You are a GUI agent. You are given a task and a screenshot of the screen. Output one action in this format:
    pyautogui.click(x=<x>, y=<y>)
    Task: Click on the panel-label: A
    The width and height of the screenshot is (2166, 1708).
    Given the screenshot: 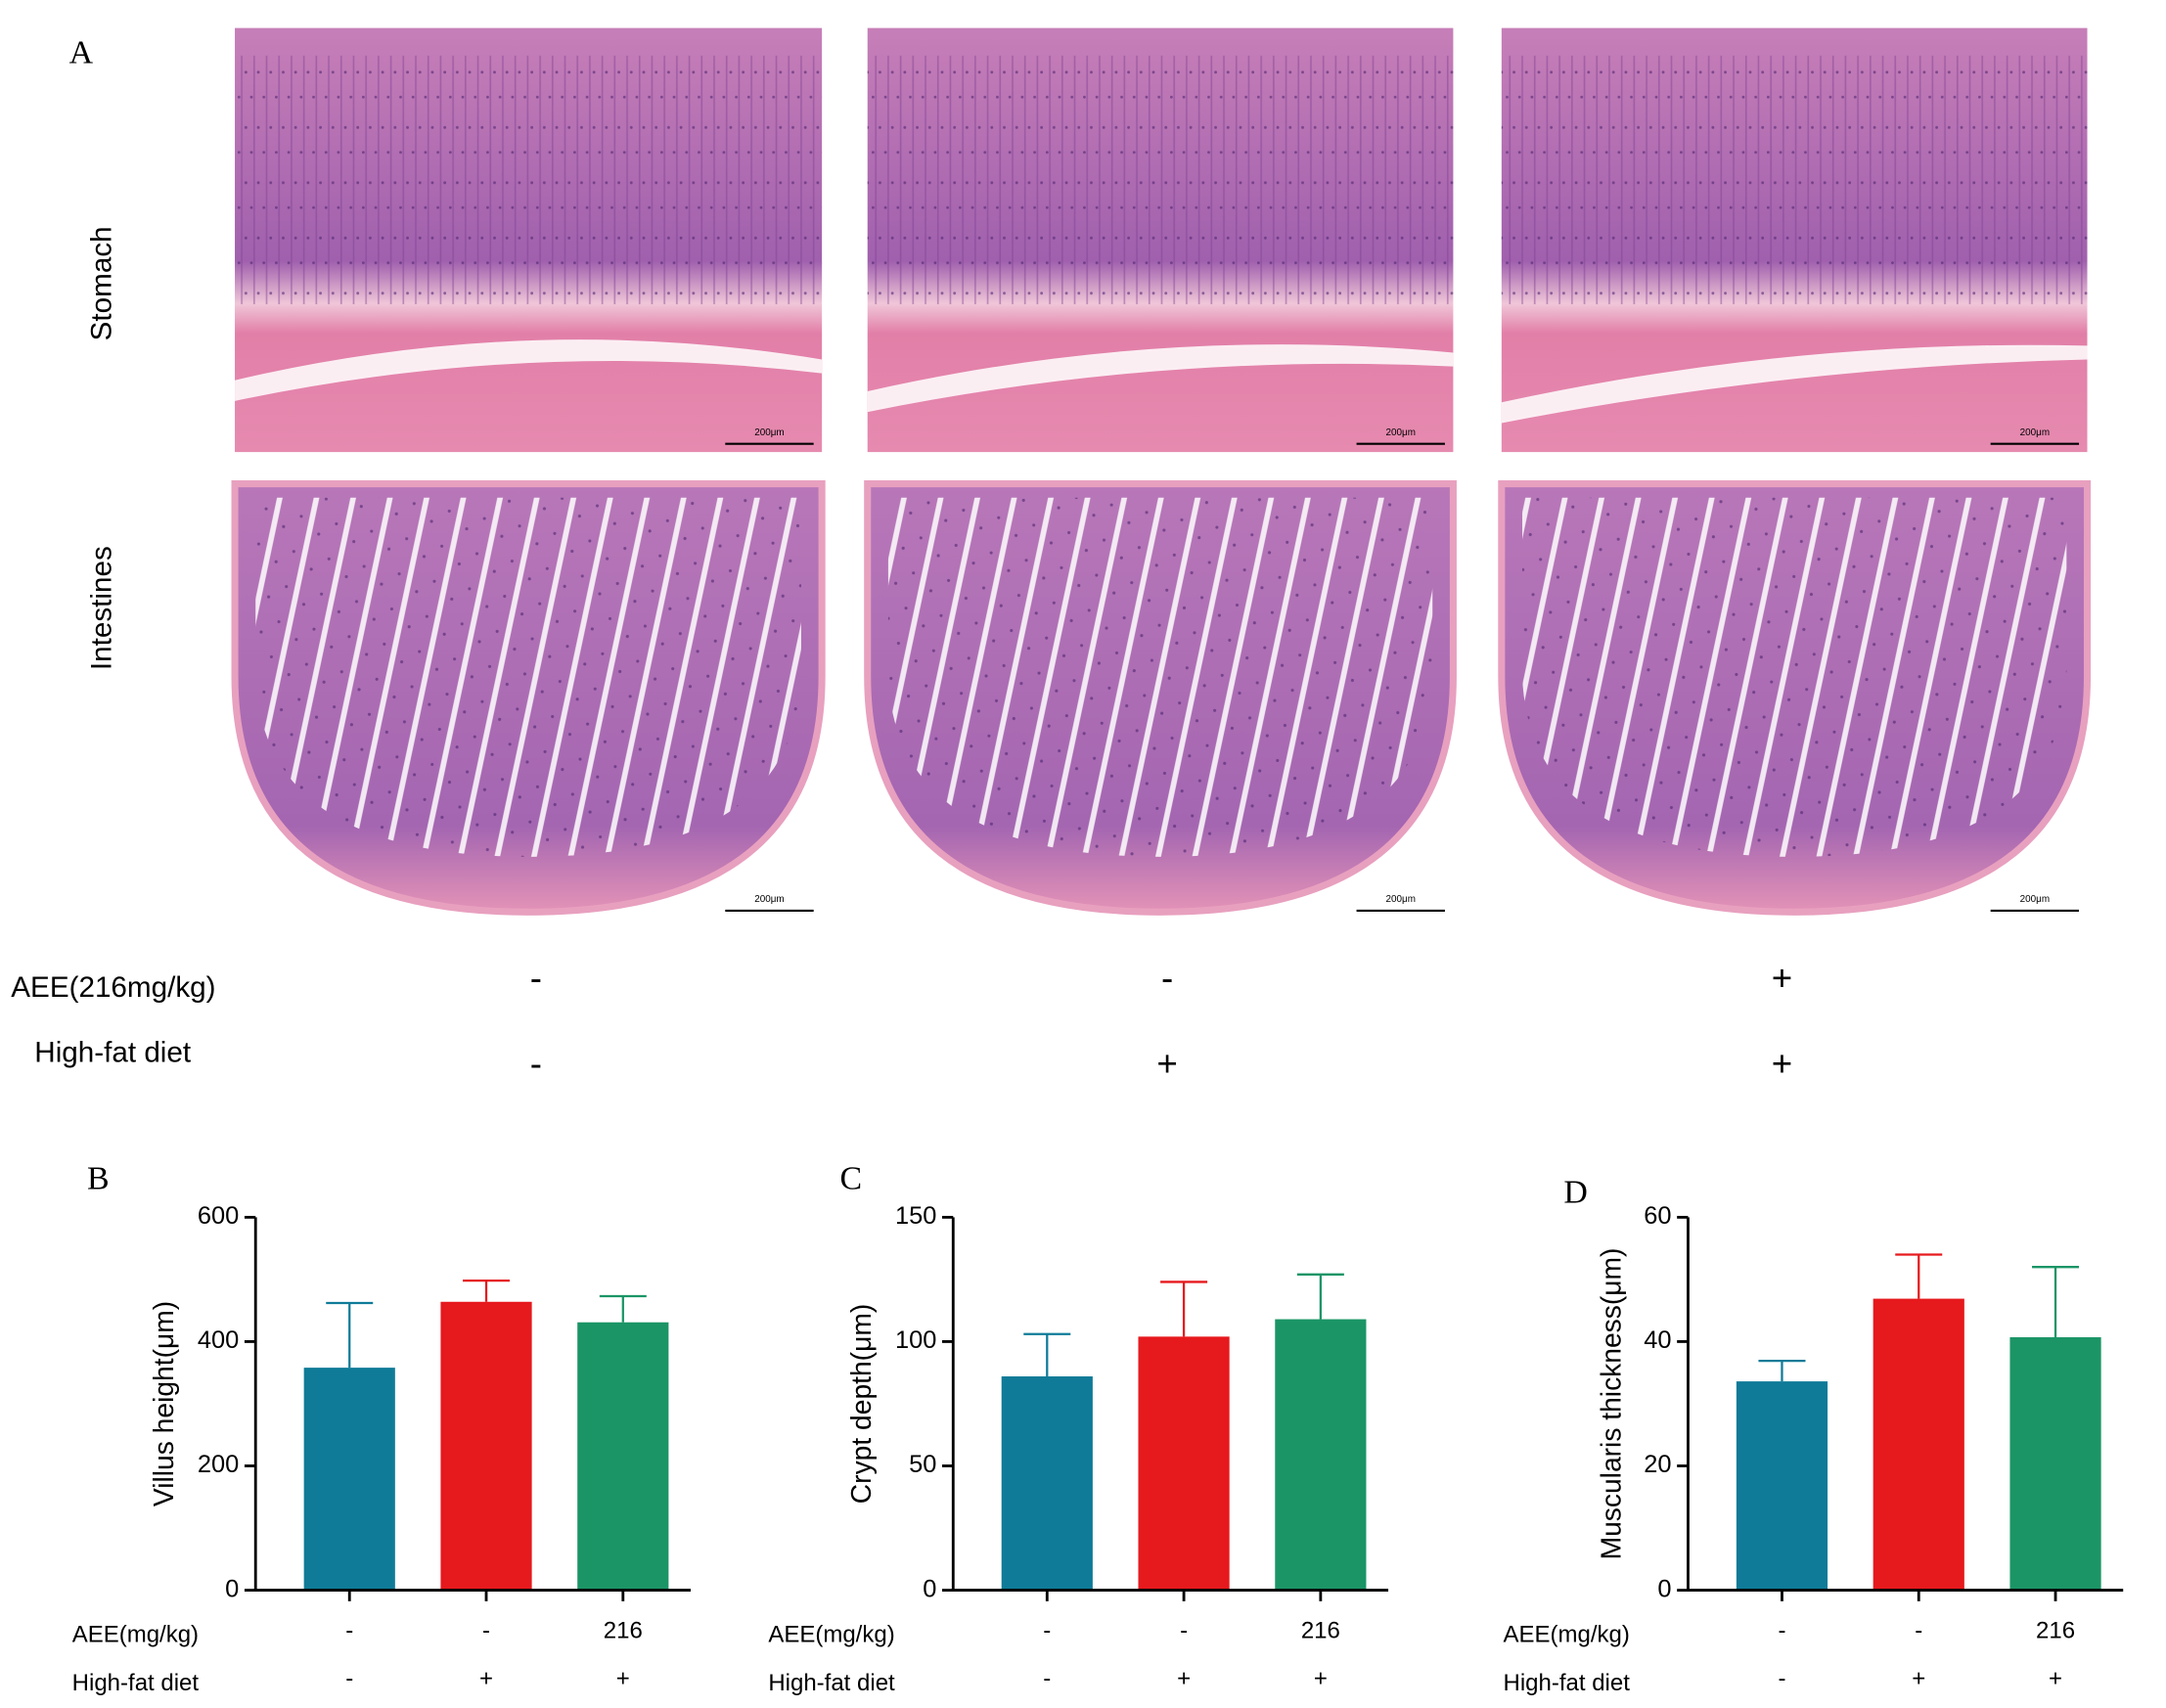 What is the action you would take?
    pyautogui.click(x=81, y=53)
    